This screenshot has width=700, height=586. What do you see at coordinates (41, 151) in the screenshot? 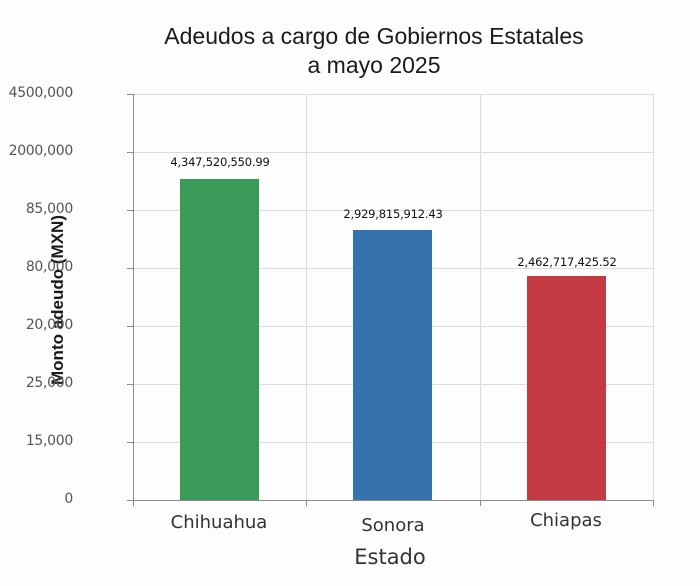
I see `y-tick-label: 2000,000` at bounding box center [41, 151].